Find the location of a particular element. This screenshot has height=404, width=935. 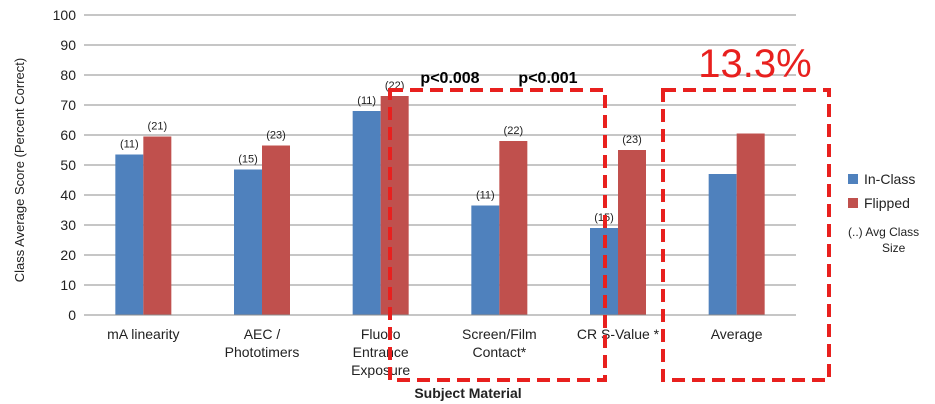

y-axis-ticks: 0 10 20 30 40 50 60 70 80 90 100 is located at coordinates (65, 165).